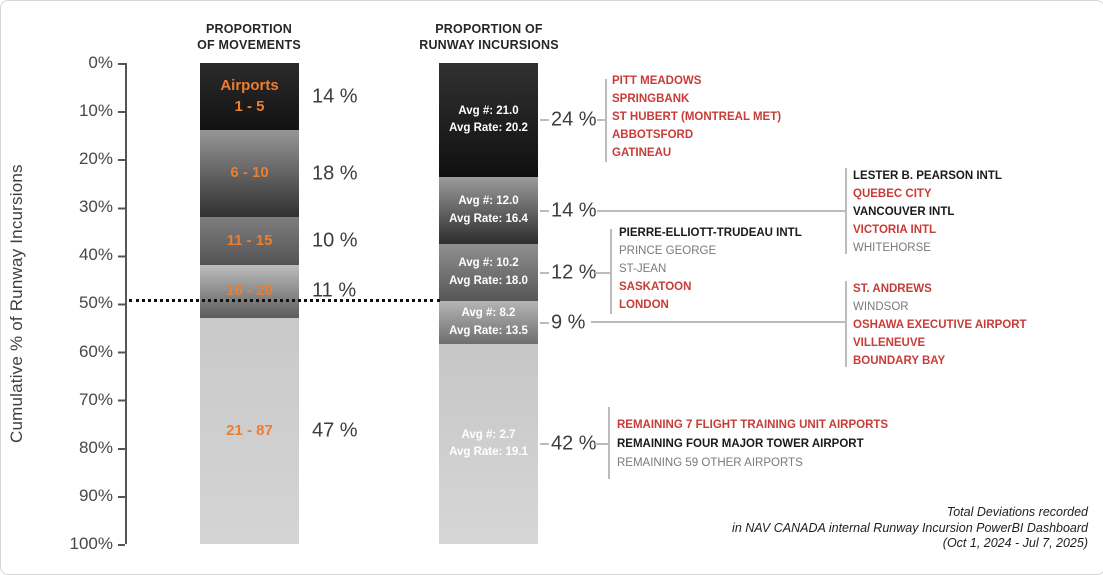 Image resolution: width=1103 pixels, height=575 pixels. Describe the element at coordinates (644, 305) in the screenshot. I see `airport-name: LONDON` at that location.